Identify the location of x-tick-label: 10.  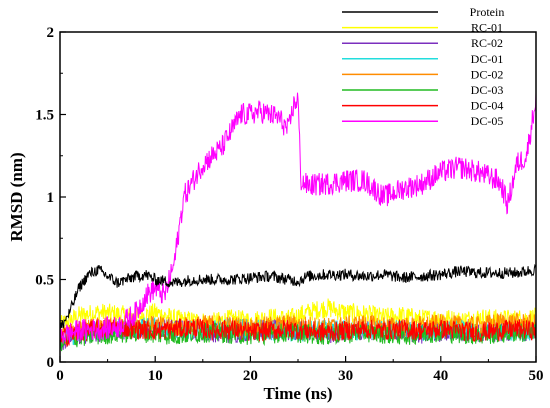
(155, 376).